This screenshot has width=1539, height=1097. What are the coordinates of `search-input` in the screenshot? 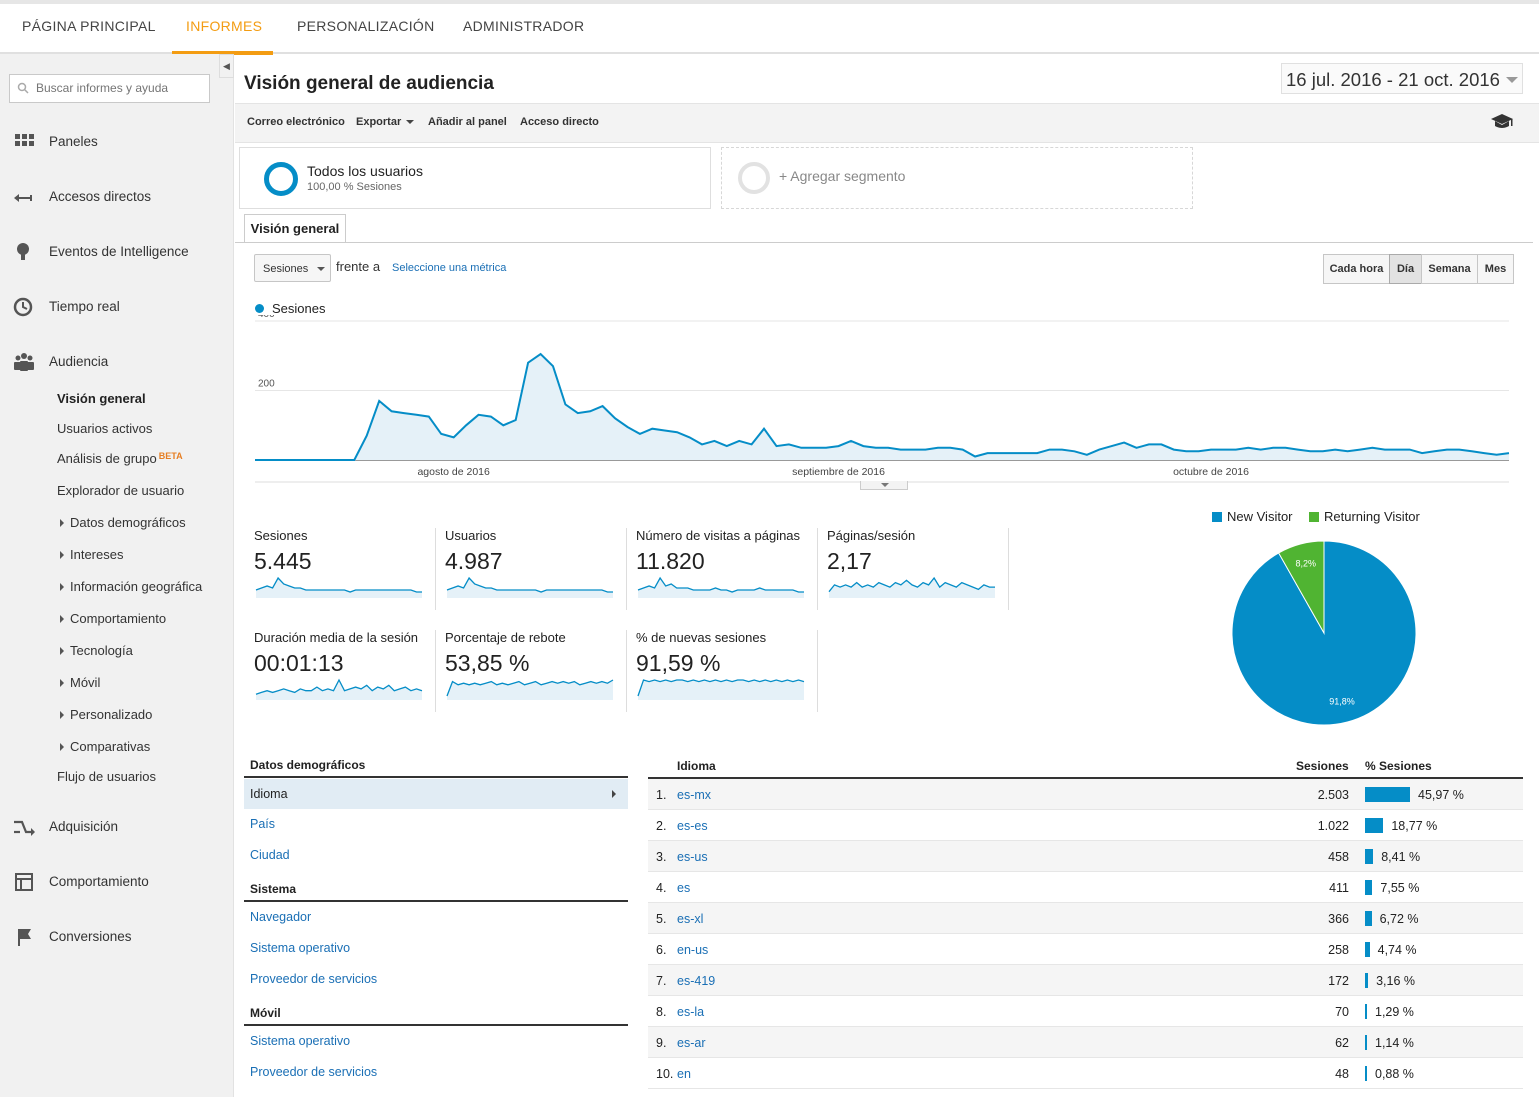 It's located at (121, 88).